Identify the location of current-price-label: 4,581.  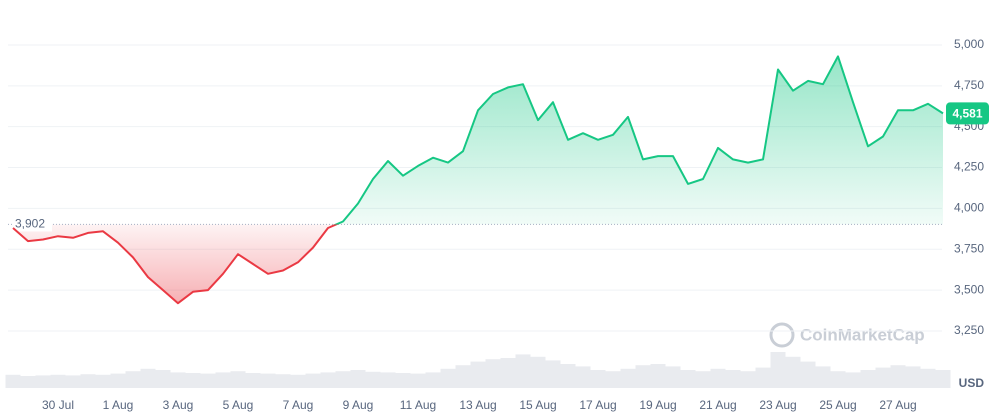
(967, 114).